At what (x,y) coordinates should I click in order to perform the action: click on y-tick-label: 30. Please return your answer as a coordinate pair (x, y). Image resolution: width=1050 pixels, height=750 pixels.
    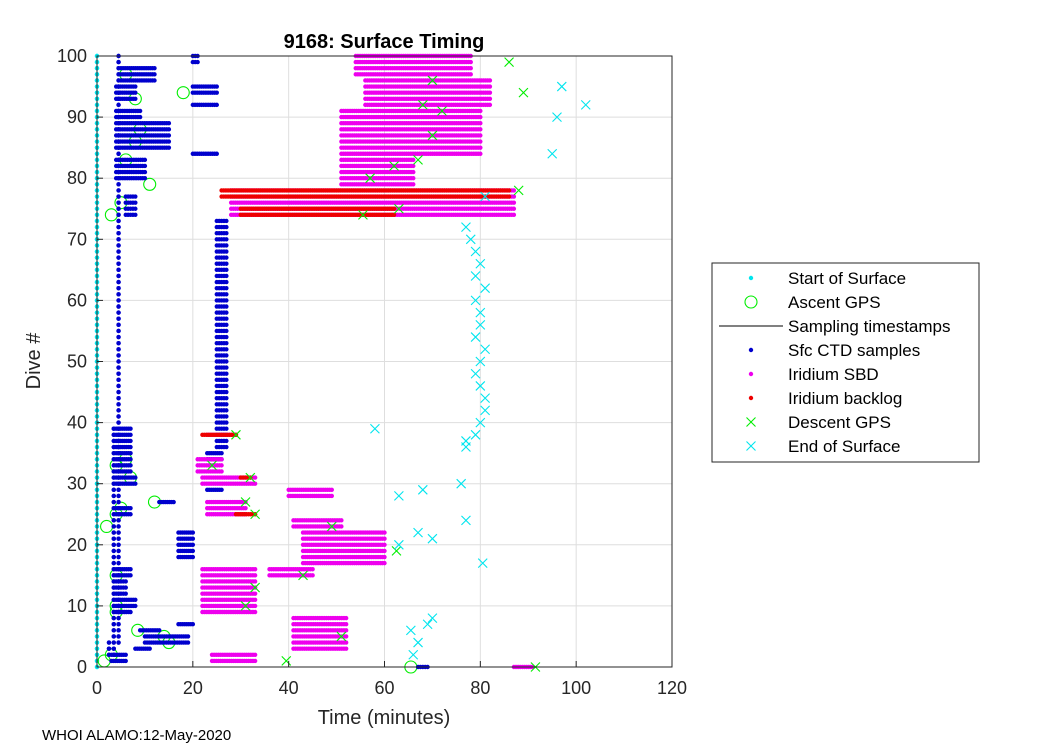
    Looking at the image, I should click on (77, 484).